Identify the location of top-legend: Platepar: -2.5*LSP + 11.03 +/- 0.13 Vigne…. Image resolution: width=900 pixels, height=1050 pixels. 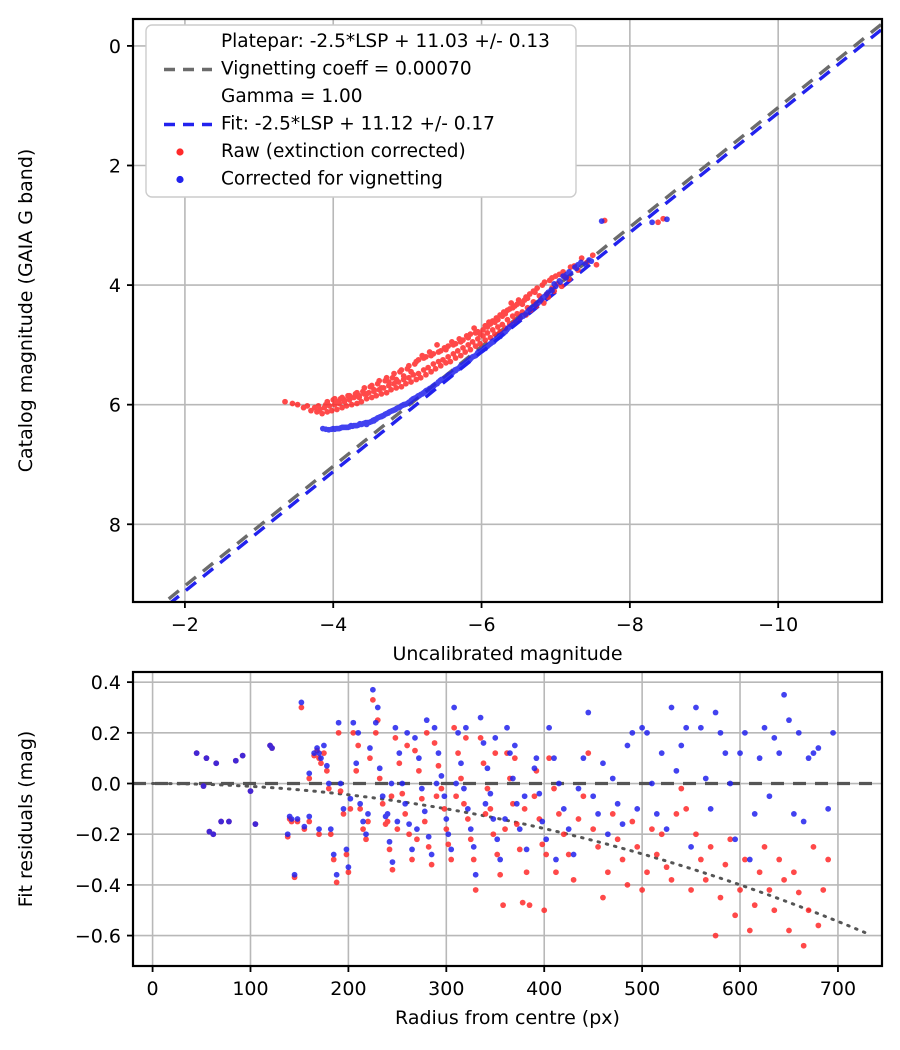
(361, 111).